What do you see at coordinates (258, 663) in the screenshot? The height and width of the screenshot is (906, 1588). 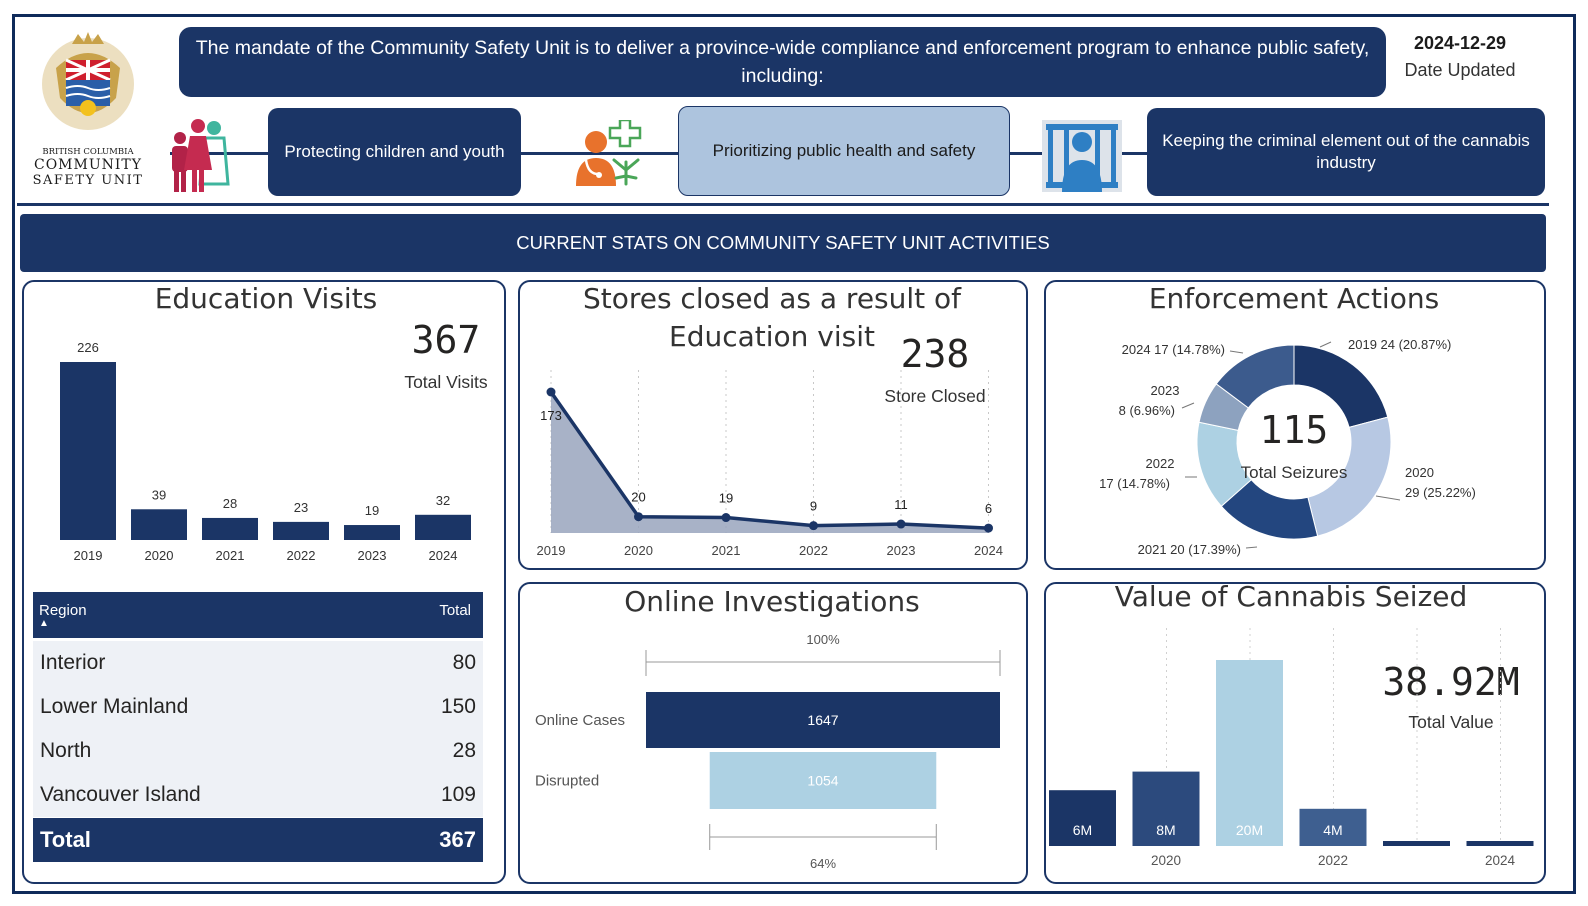 I see `table-row: Interior 80` at bounding box center [258, 663].